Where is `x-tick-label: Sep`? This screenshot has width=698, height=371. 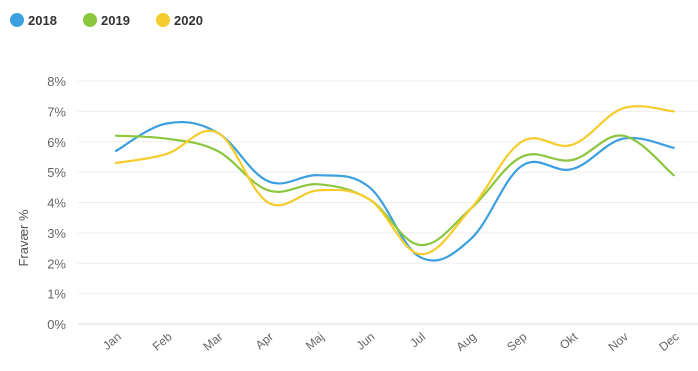 x-tick-label: Sep is located at coordinates (517, 341).